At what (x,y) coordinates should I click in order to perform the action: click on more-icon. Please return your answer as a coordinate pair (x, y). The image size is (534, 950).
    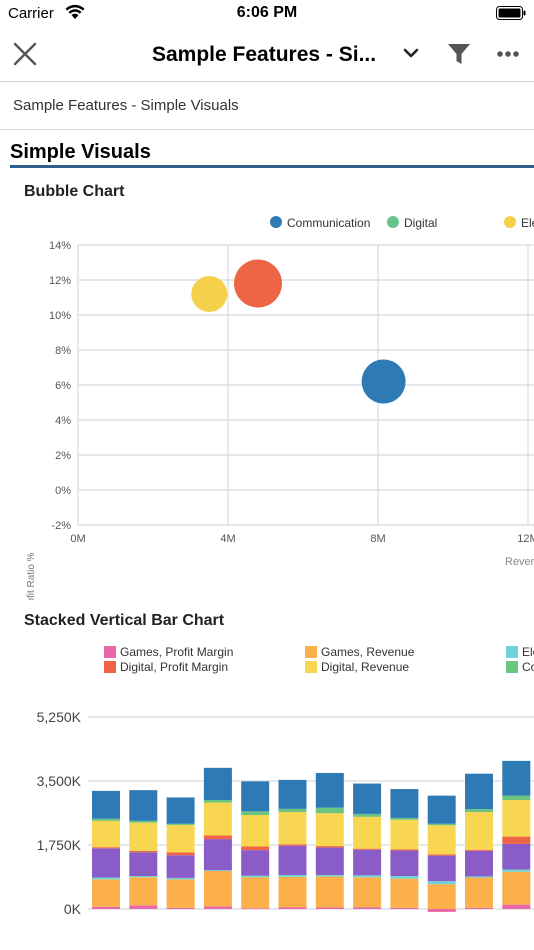
    Looking at the image, I should click on (508, 54).